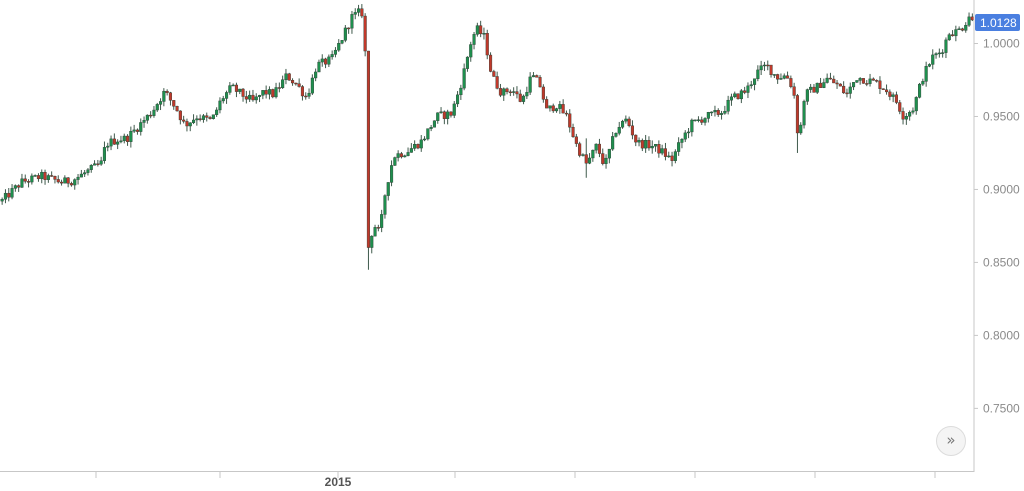 The height and width of the screenshot is (491, 1024). Describe the element at coordinates (951, 441) in the screenshot. I see `scroll-to-latest-button: »` at that location.